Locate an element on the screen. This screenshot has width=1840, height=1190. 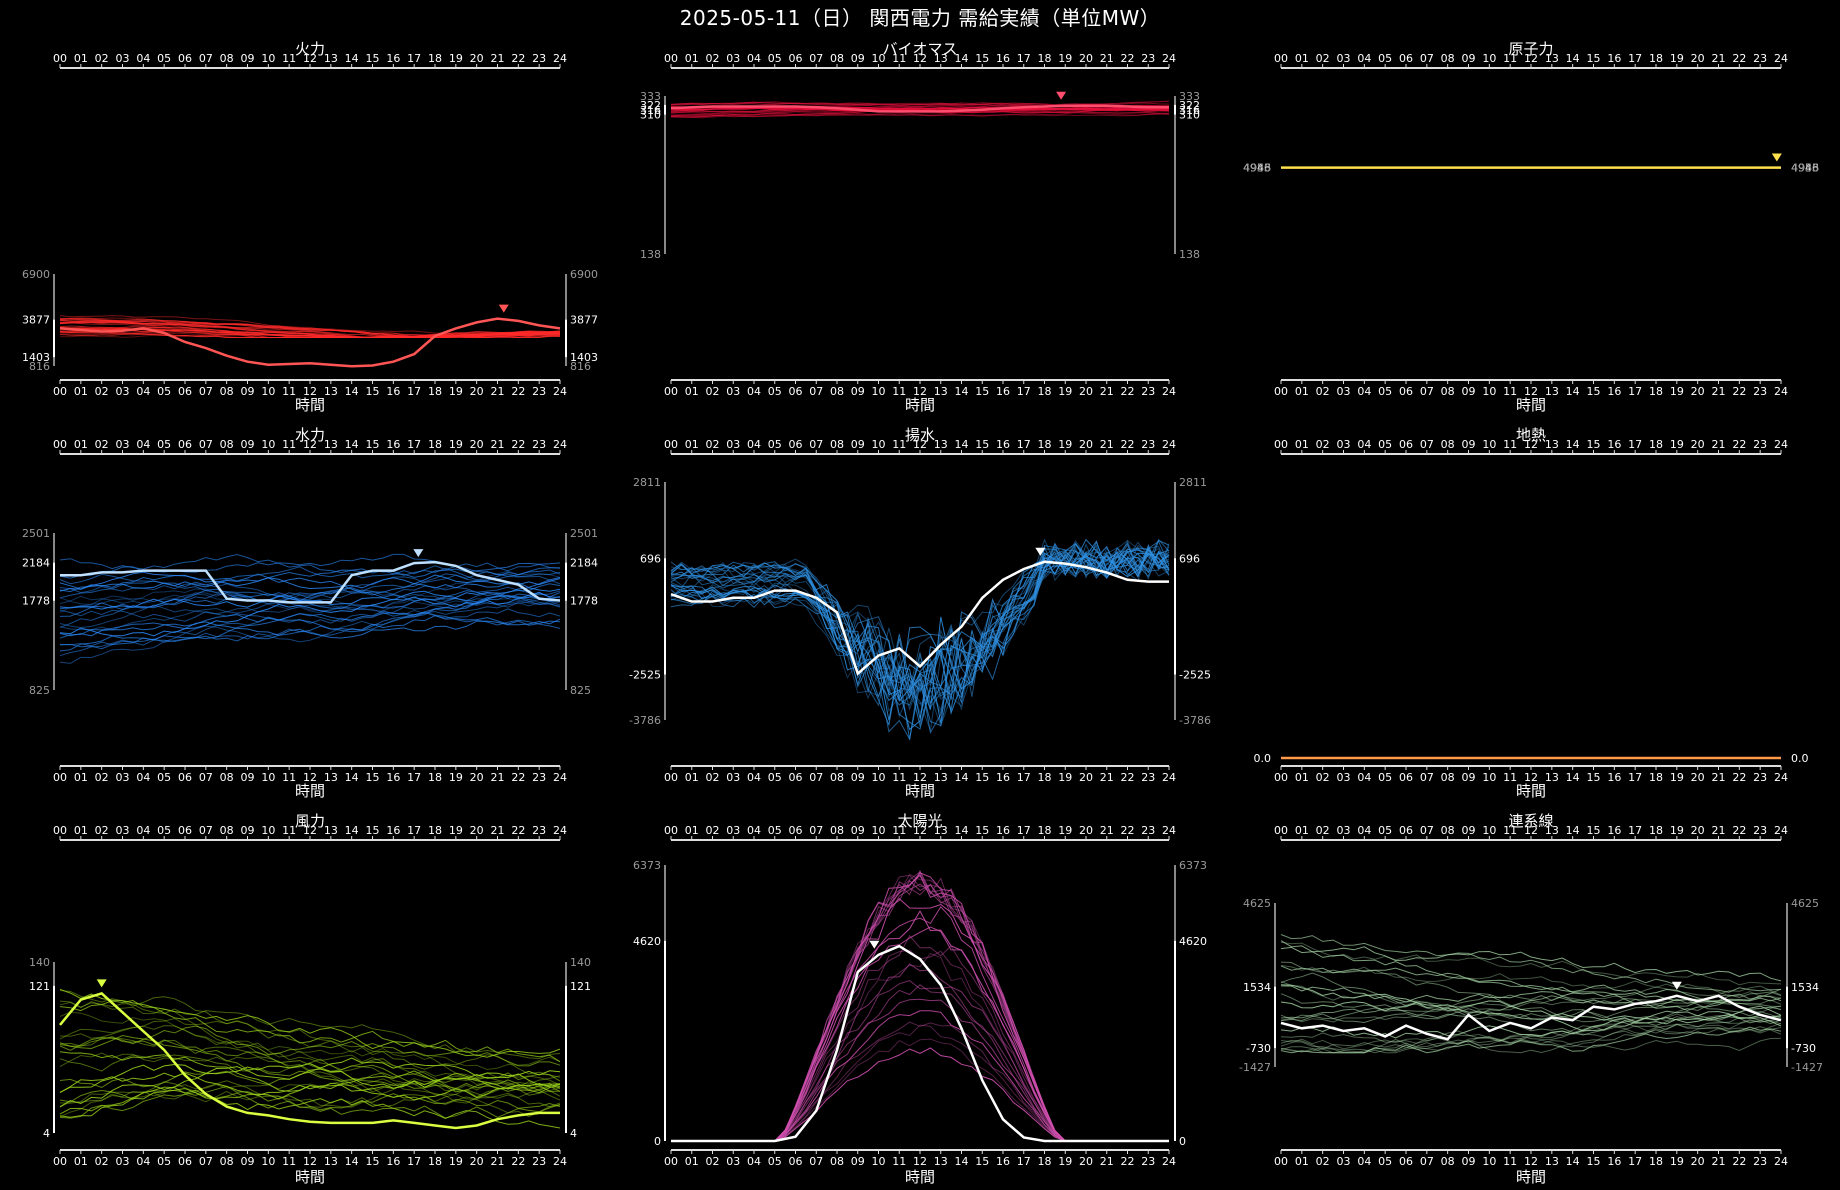
x-tick-label: 21 is located at coordinates (1719, 777).